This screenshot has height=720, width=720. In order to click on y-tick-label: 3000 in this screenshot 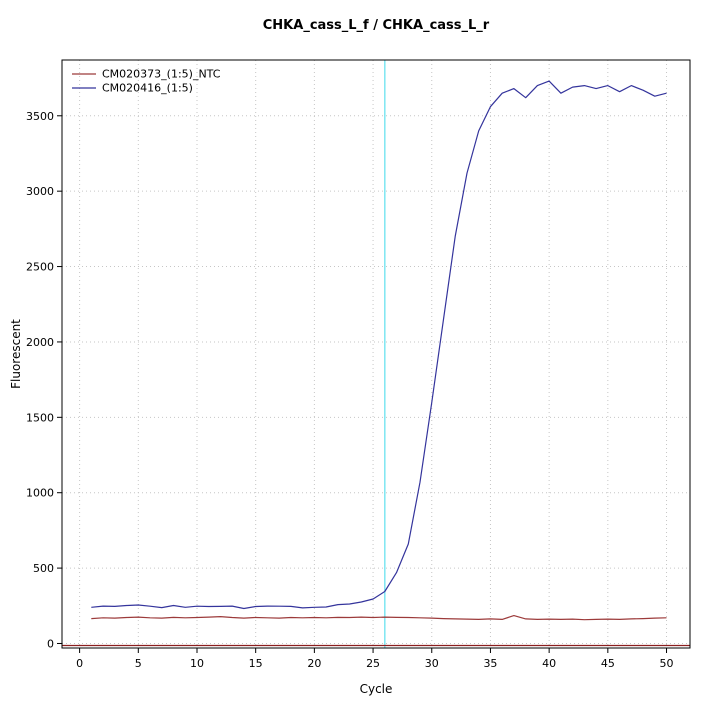, I will do `click(40, 191)`.